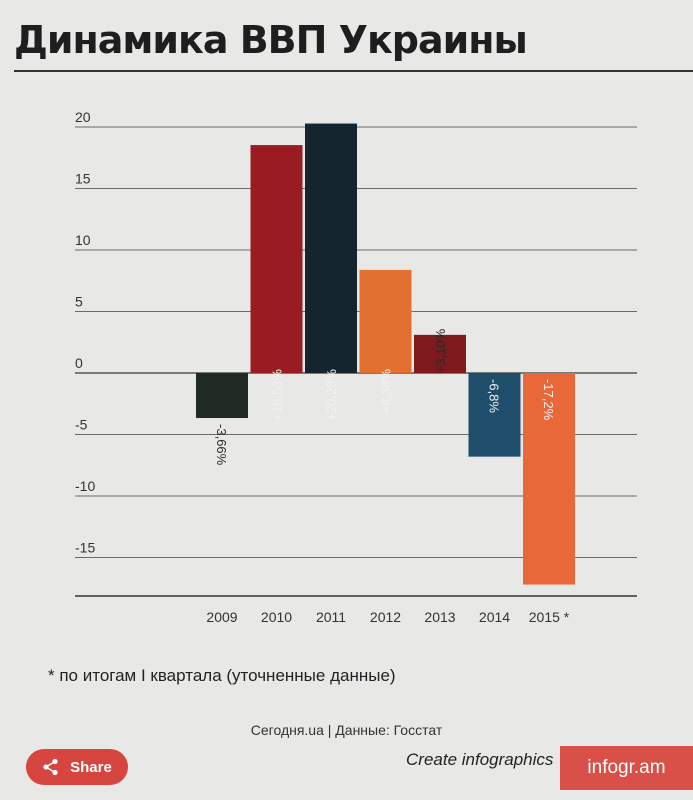 The image size is (693, 800). Describe the element at coordinates (548, 400) in the screenshot. I see `data-label: -17,2%` at that location.